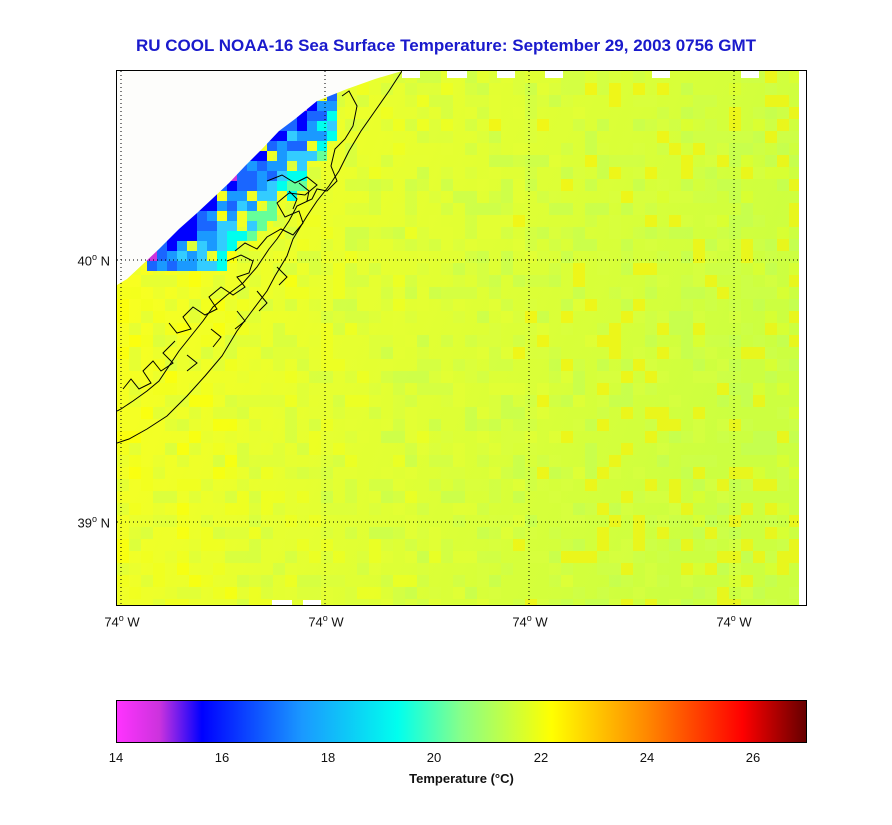 Image resolution: width=892 pixels, height=825 pixels. Describe the element at coordinates (211, 294) in the screenshot. I see `bay-outline-central` at that location.